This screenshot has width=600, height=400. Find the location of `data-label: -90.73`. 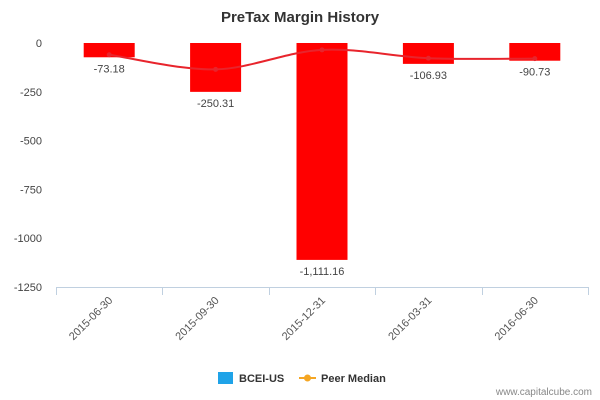

data-label: -90.73 is located at coordinates (534, 73).